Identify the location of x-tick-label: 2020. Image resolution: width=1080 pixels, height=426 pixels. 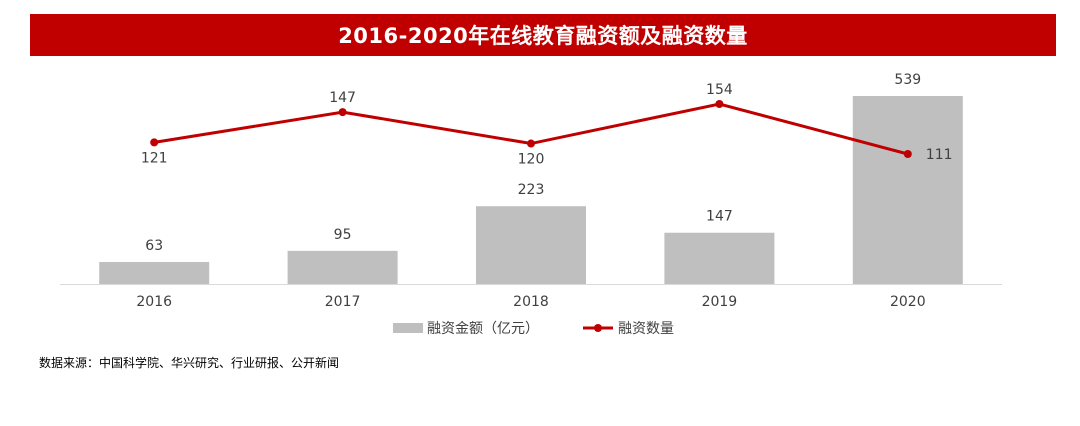
(908, 302).